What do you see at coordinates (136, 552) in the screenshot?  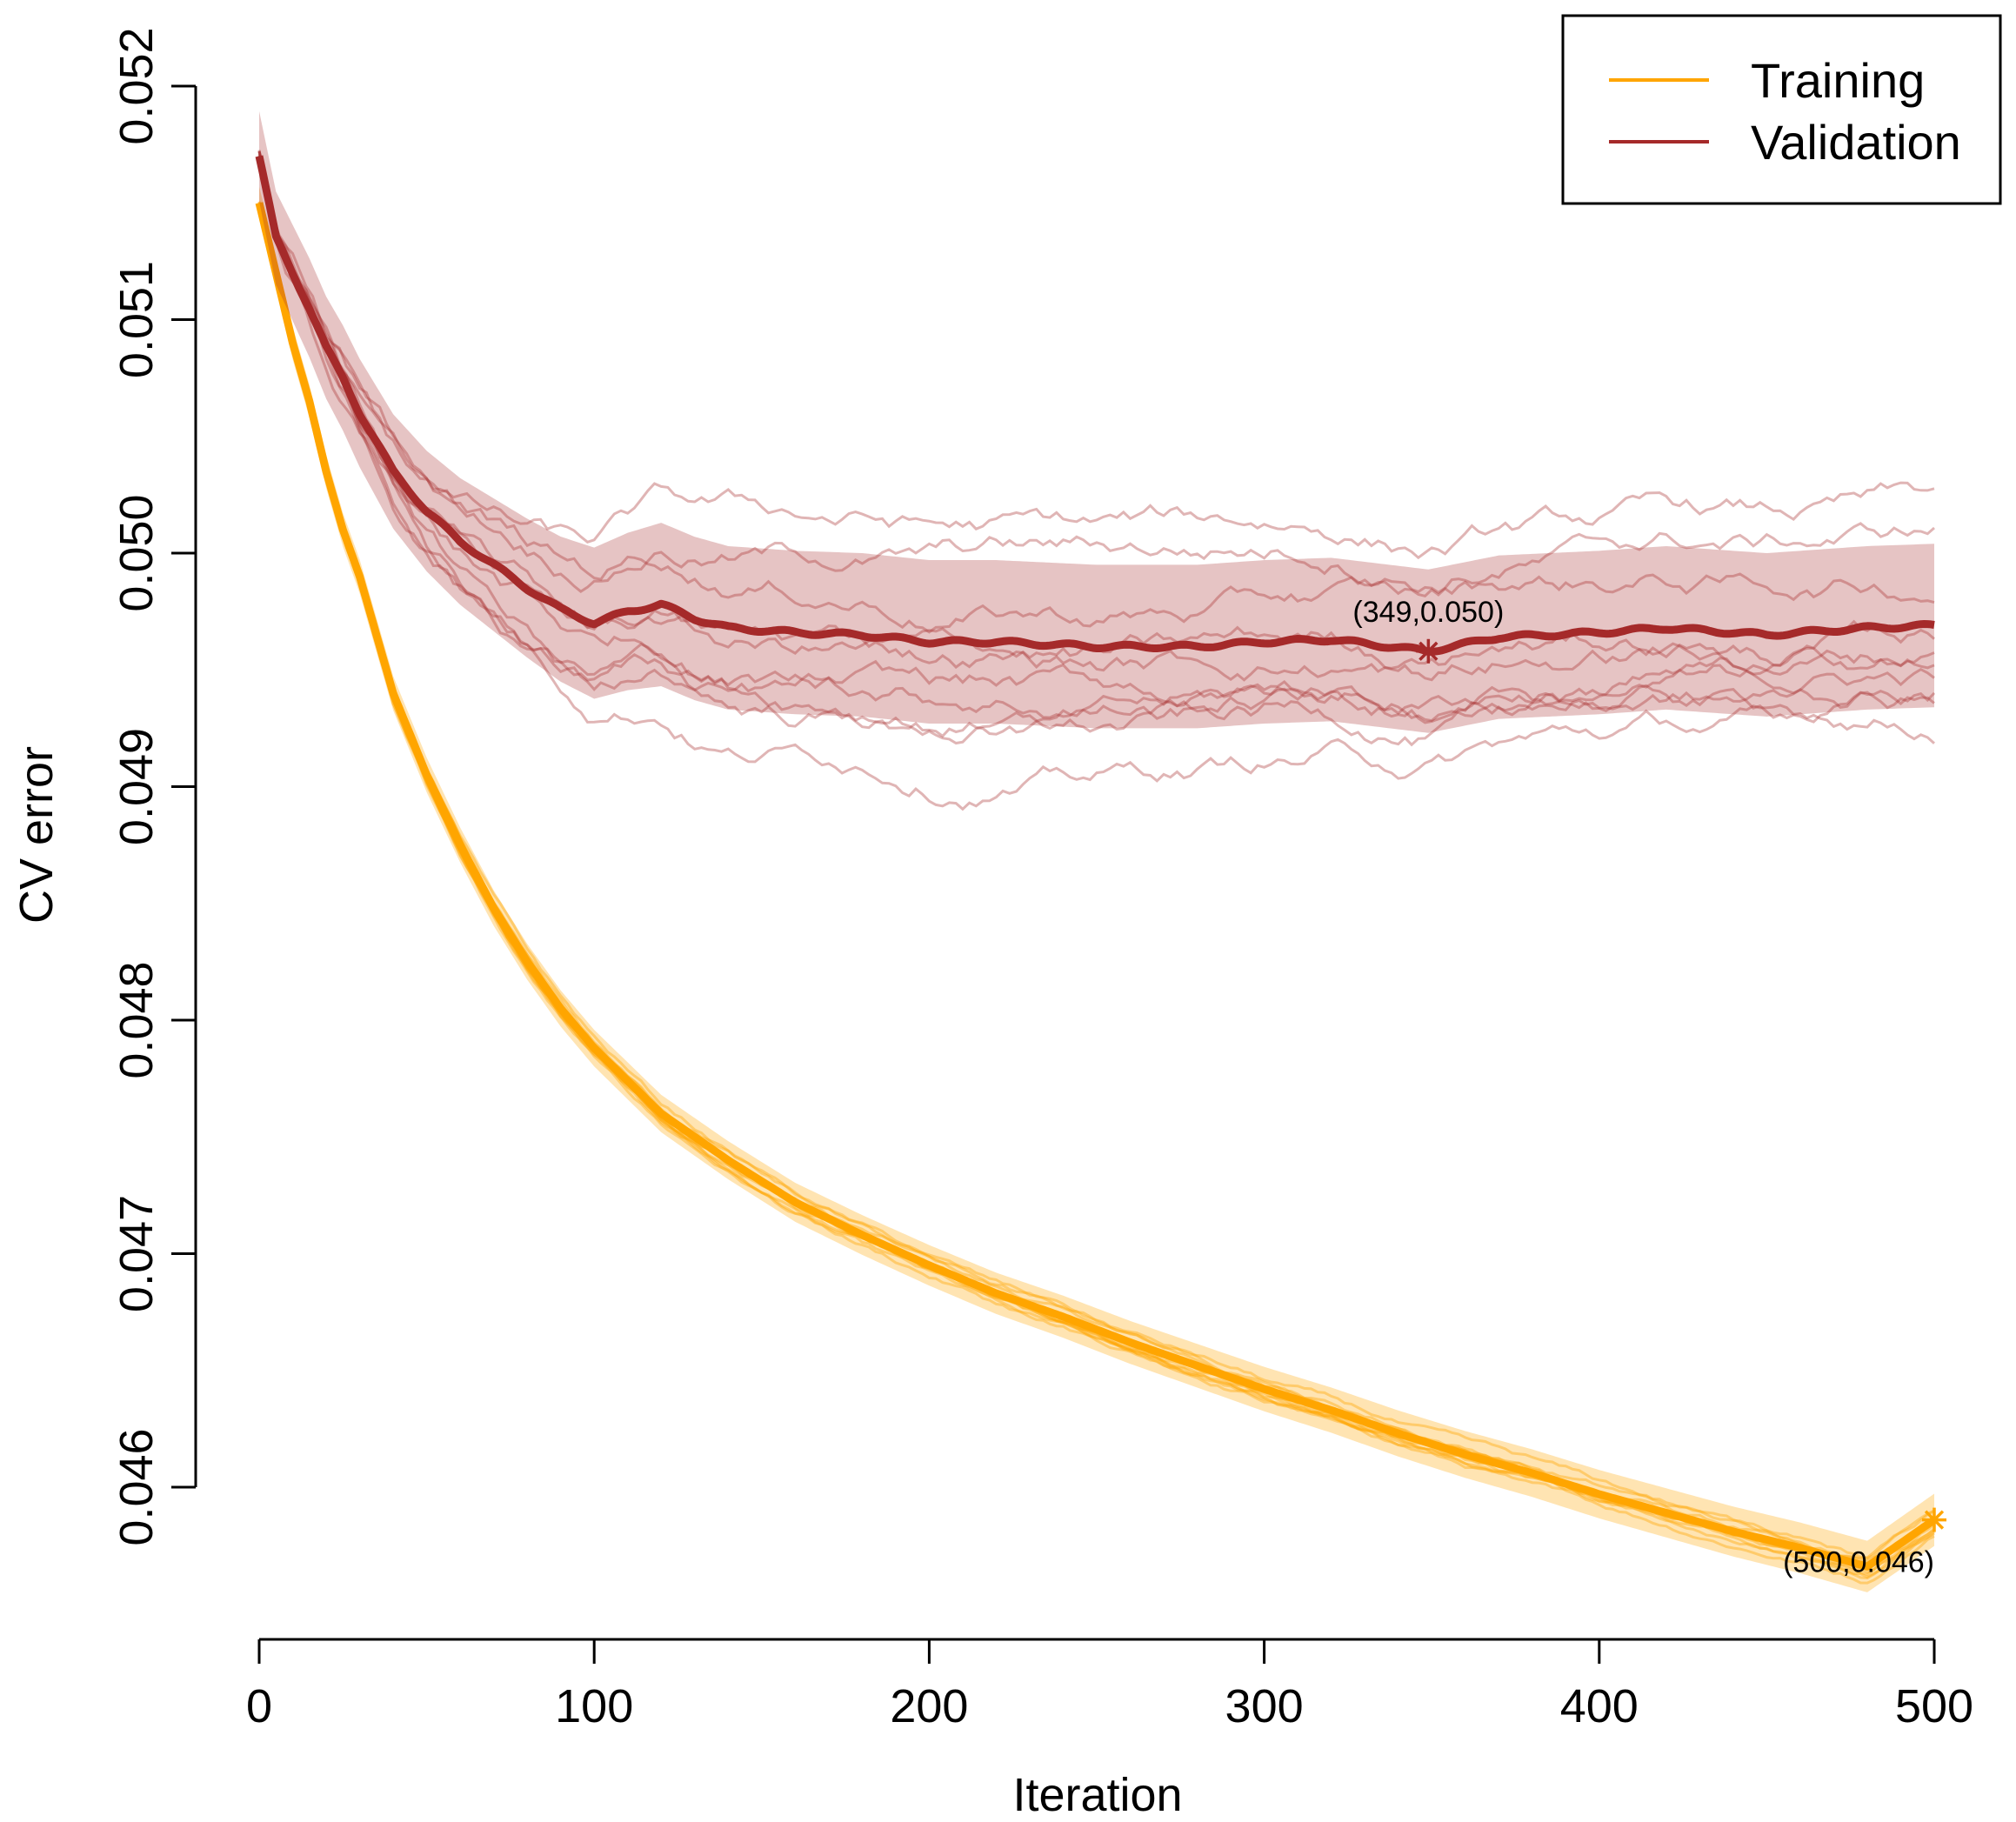 I see `y-tick-label: 0.050` at bounding box center [136, 552].